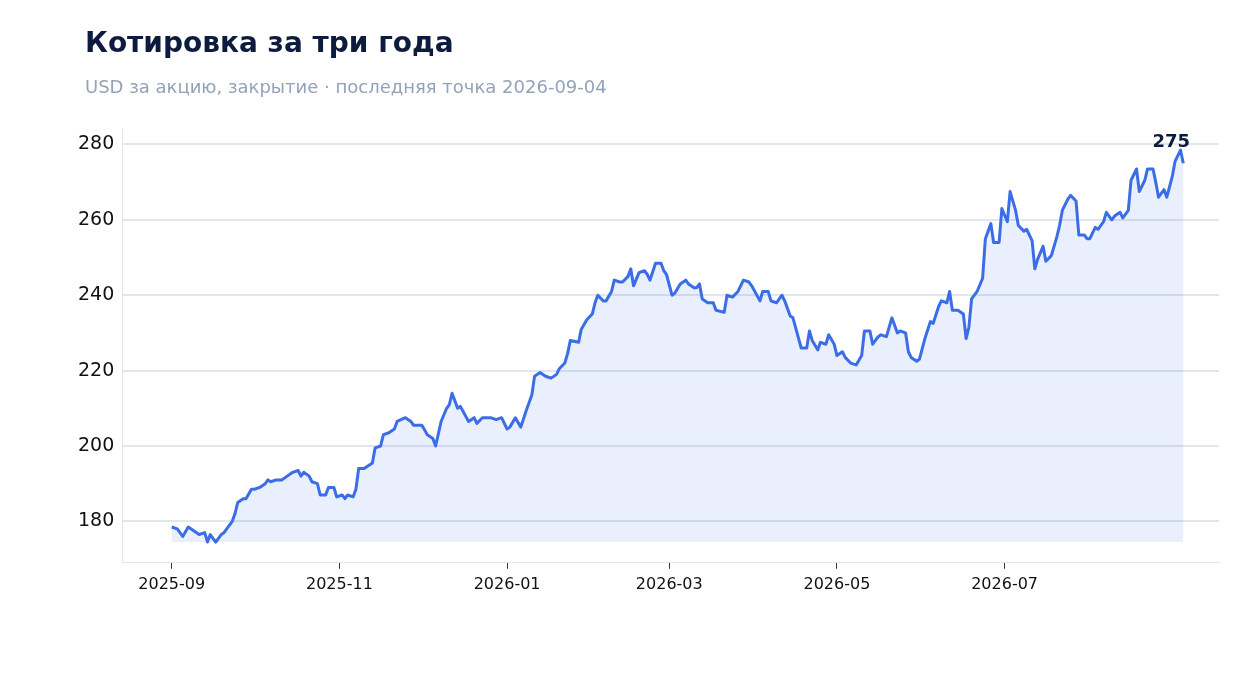 The height and width of the screenshot is (693, 1247). What do you see at coordinates (507, 583) in the screenshot?
I see `x-tick-label: 2026-01` at bounding box center [507, 583].